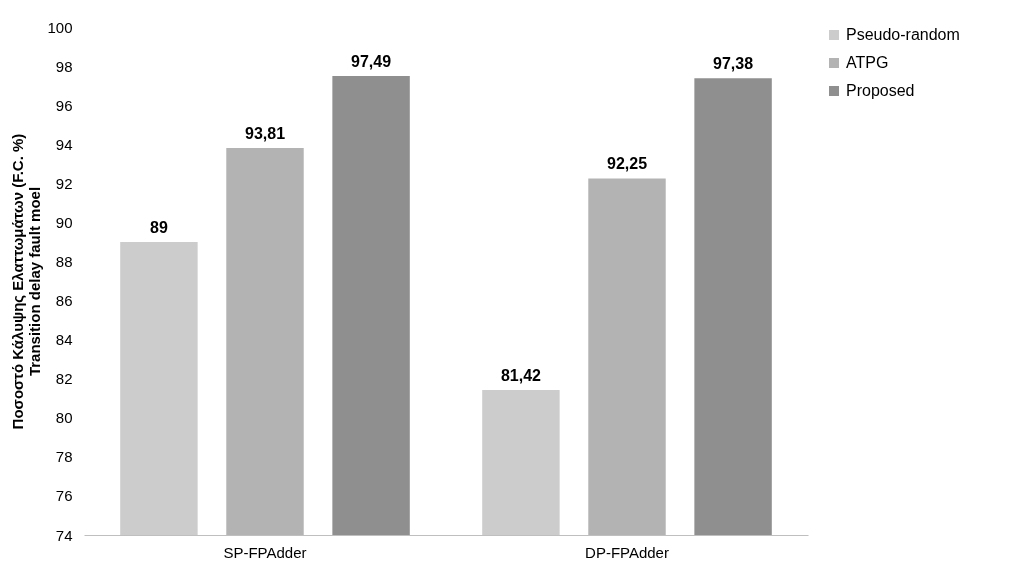 This screenshot has height=579, width=1014. Describe the element at coordinates (265, 552) in the screenshot. I see `x-tick-label: SP-FPAdder` at that location.